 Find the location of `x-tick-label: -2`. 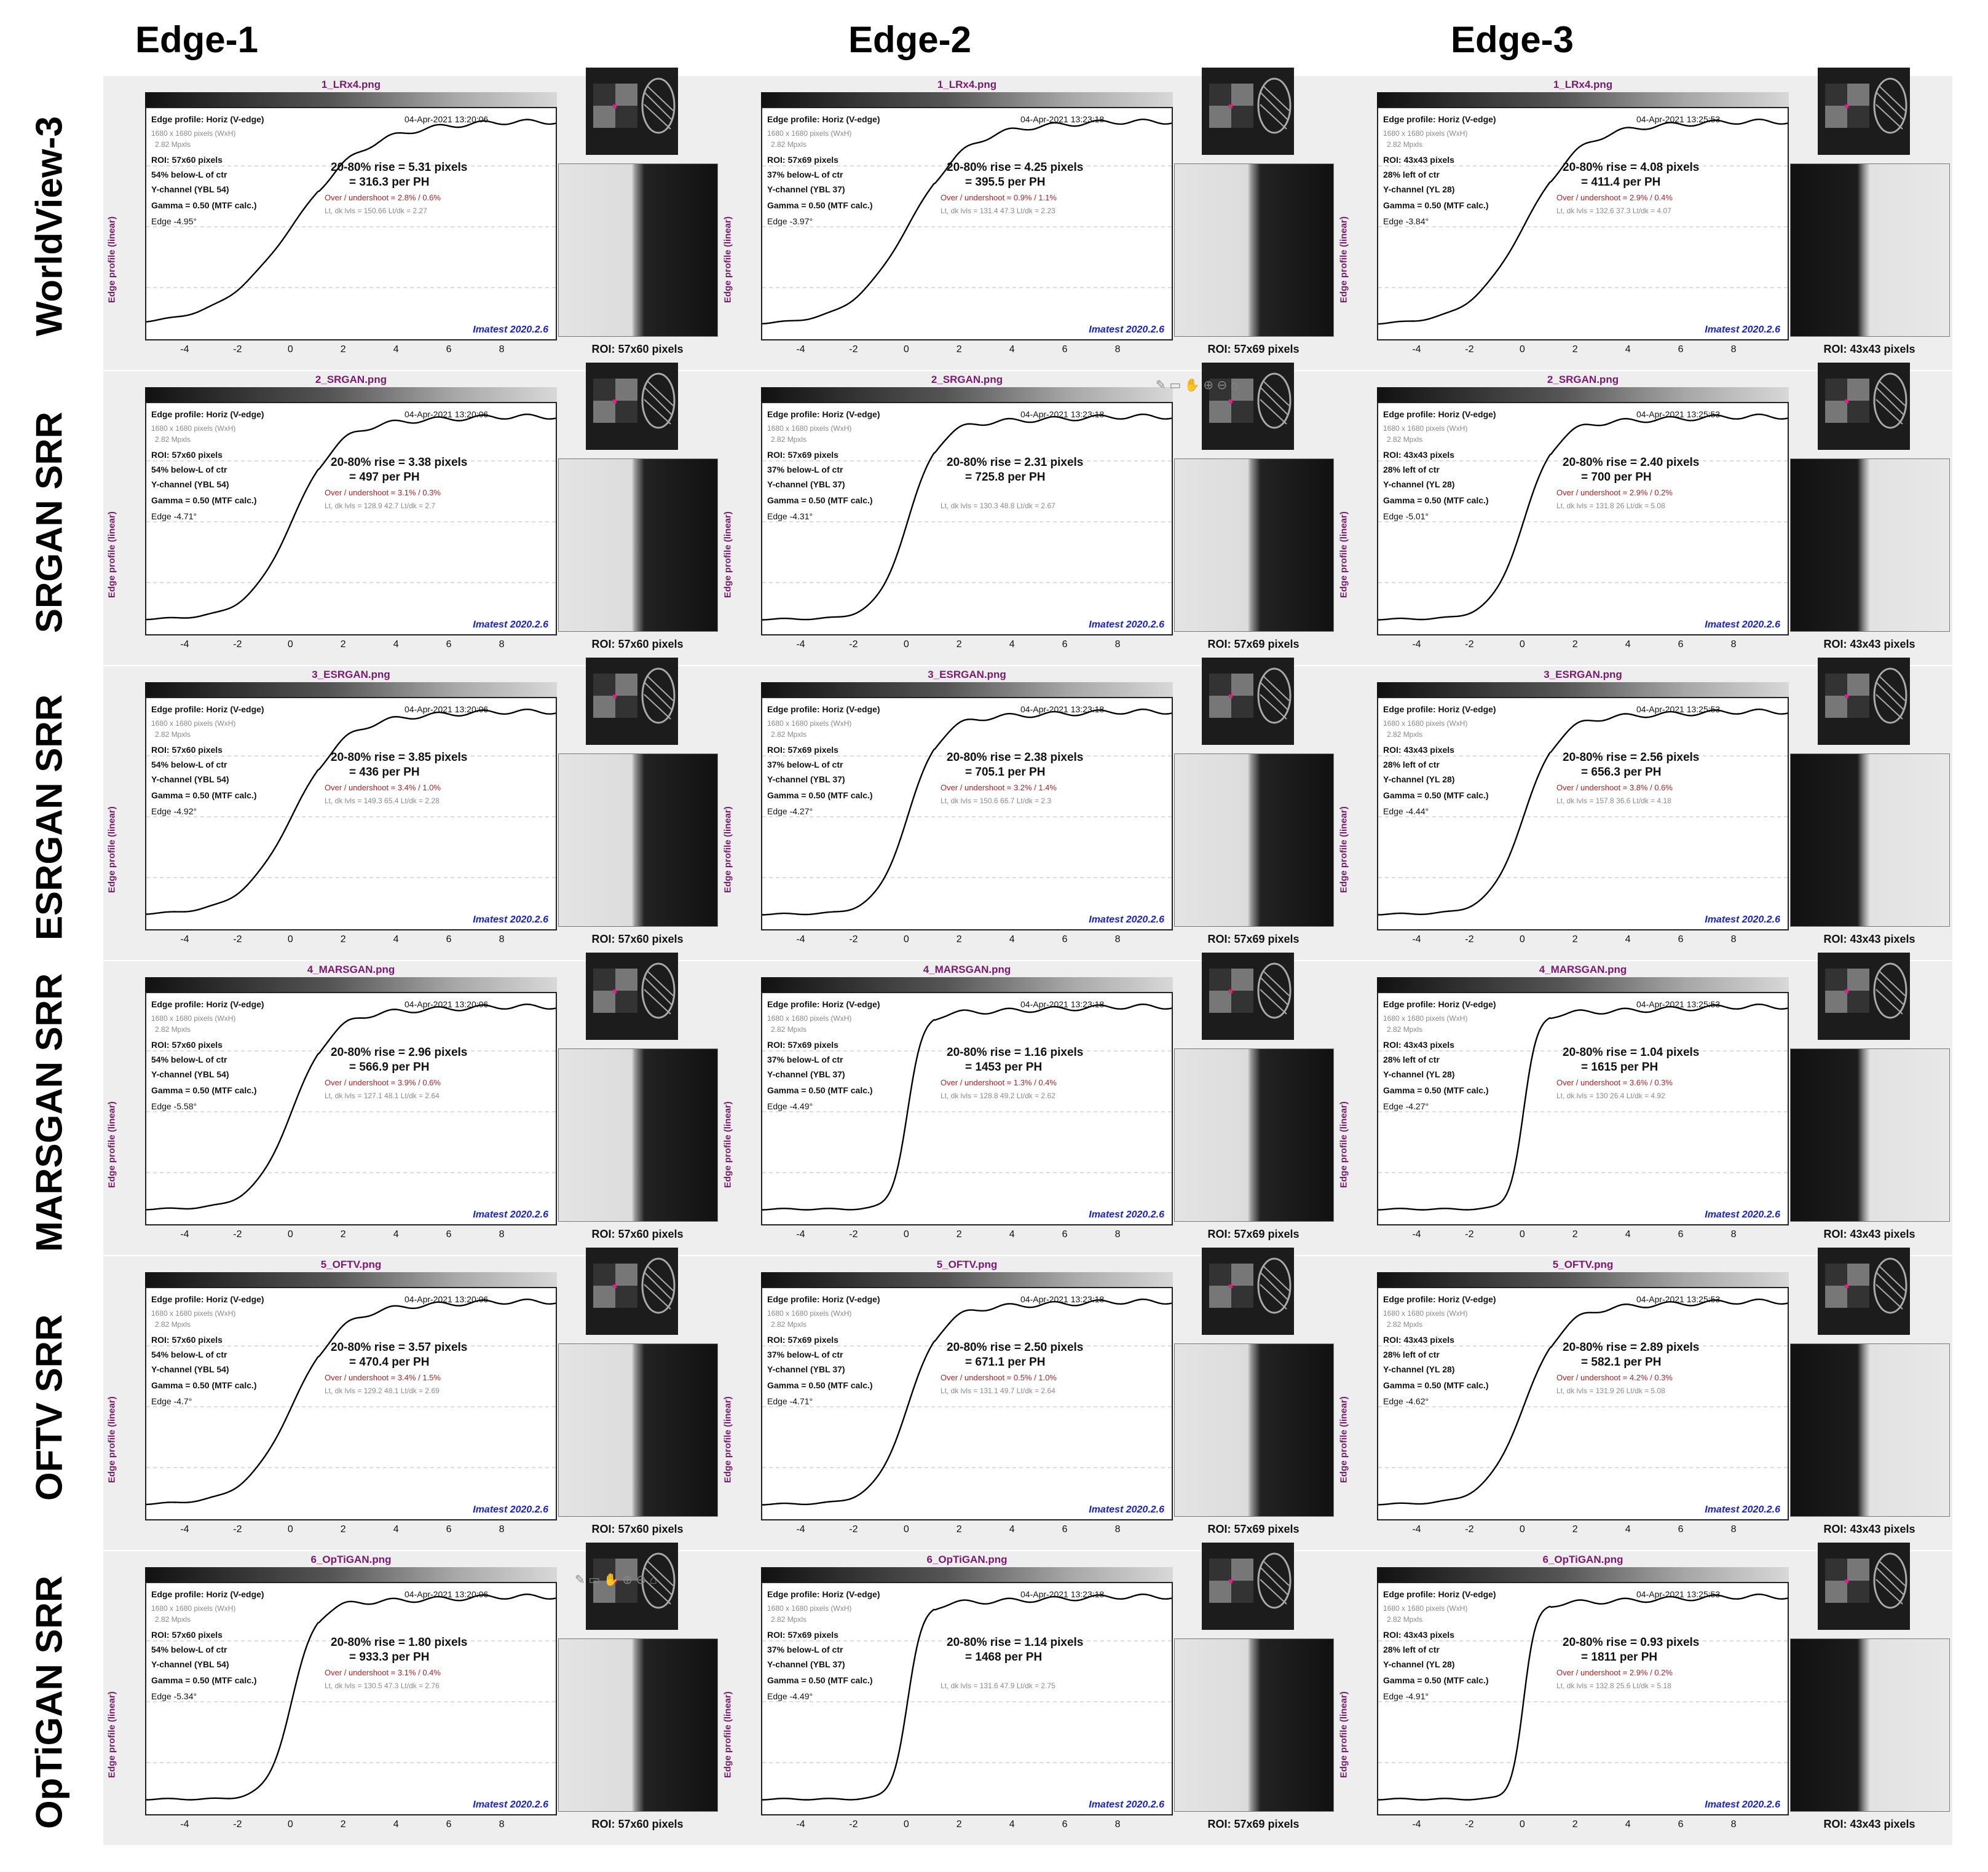

x-tick-label: -2 is located at coordinates (1469, 644).